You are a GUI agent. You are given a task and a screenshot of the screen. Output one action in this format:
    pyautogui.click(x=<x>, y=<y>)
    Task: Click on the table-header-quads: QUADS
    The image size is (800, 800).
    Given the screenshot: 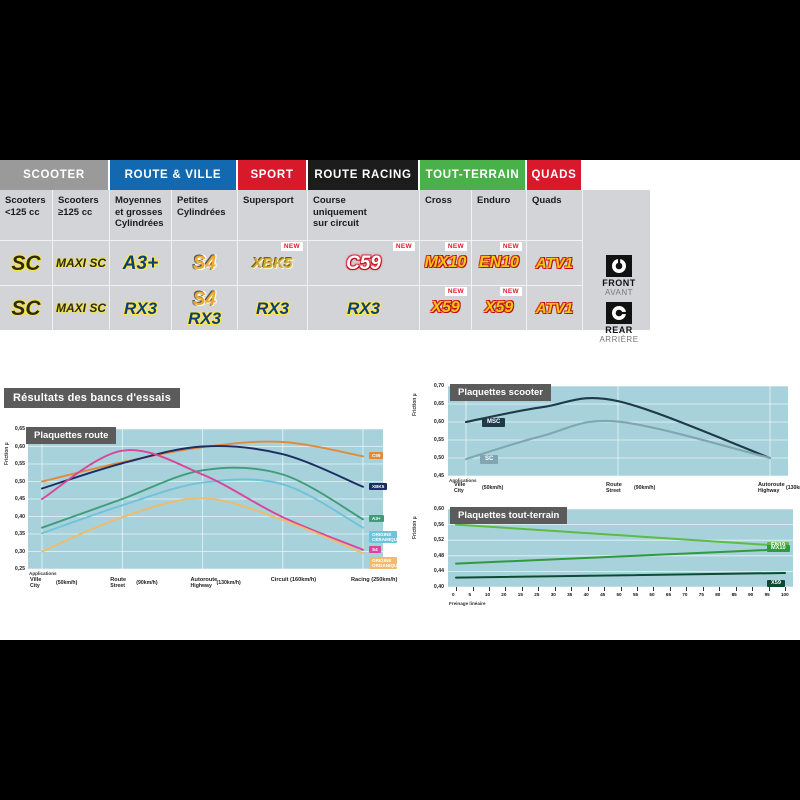 What is the action you would take?
    pyautogui.click(x=555, y=175)
    